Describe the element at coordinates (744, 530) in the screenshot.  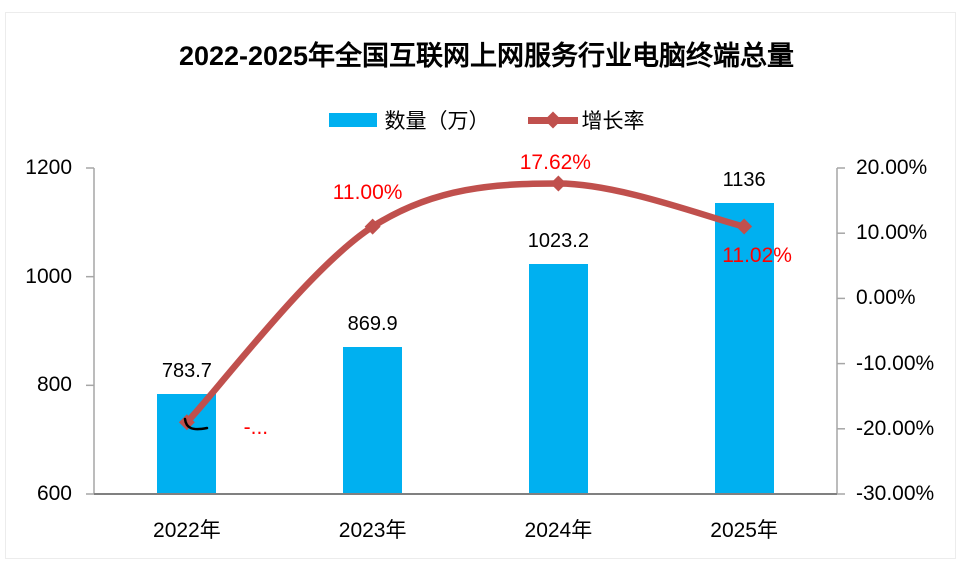
I see `x-axis-category-label: 2025年` at that location.